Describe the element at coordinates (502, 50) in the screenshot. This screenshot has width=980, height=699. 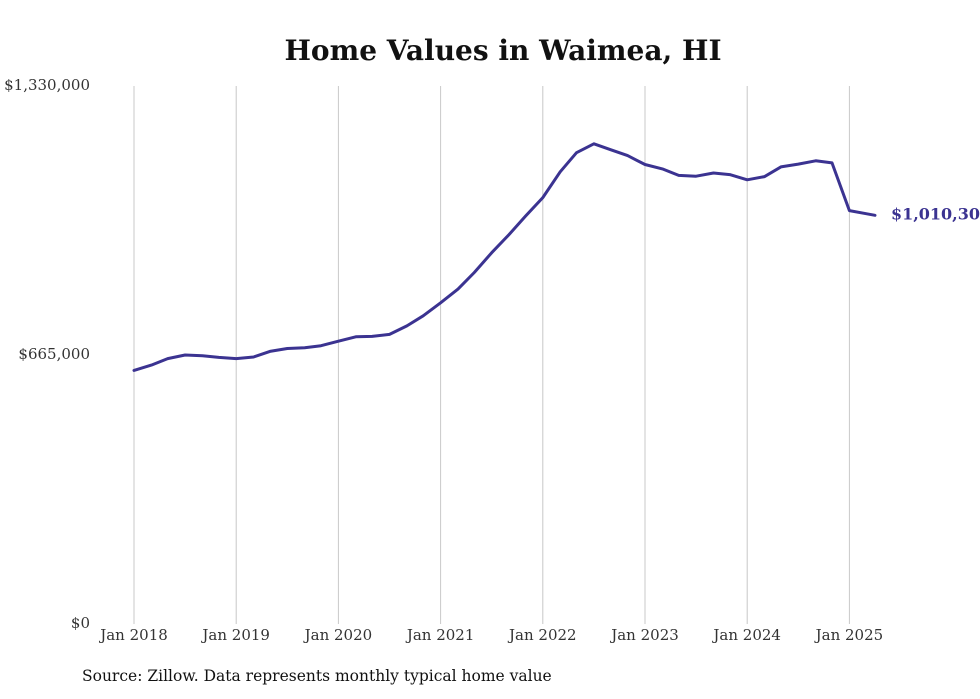
I see `chart-title: Home Values in Waimea, HI` at that location.